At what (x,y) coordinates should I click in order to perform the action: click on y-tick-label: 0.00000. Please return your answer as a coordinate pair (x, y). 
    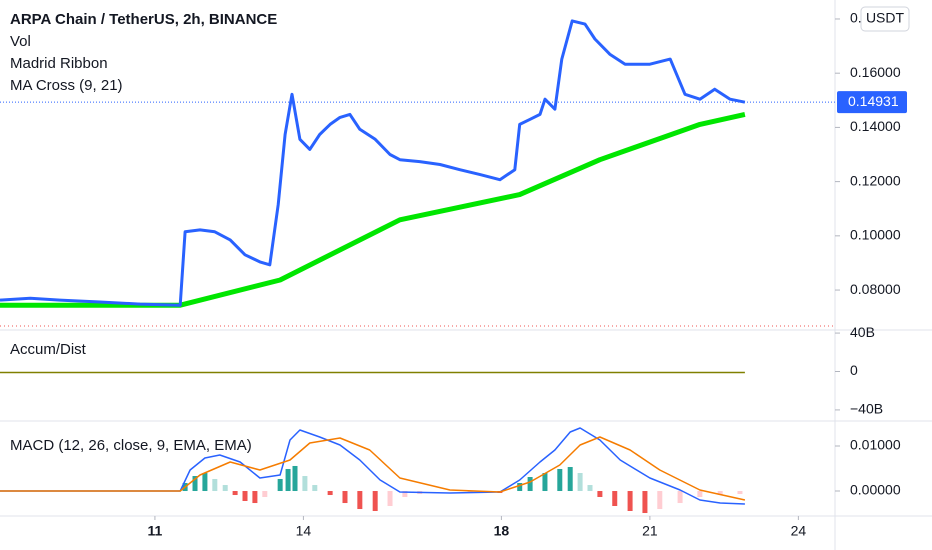
    Looking at the image, I should click on (875, 490).